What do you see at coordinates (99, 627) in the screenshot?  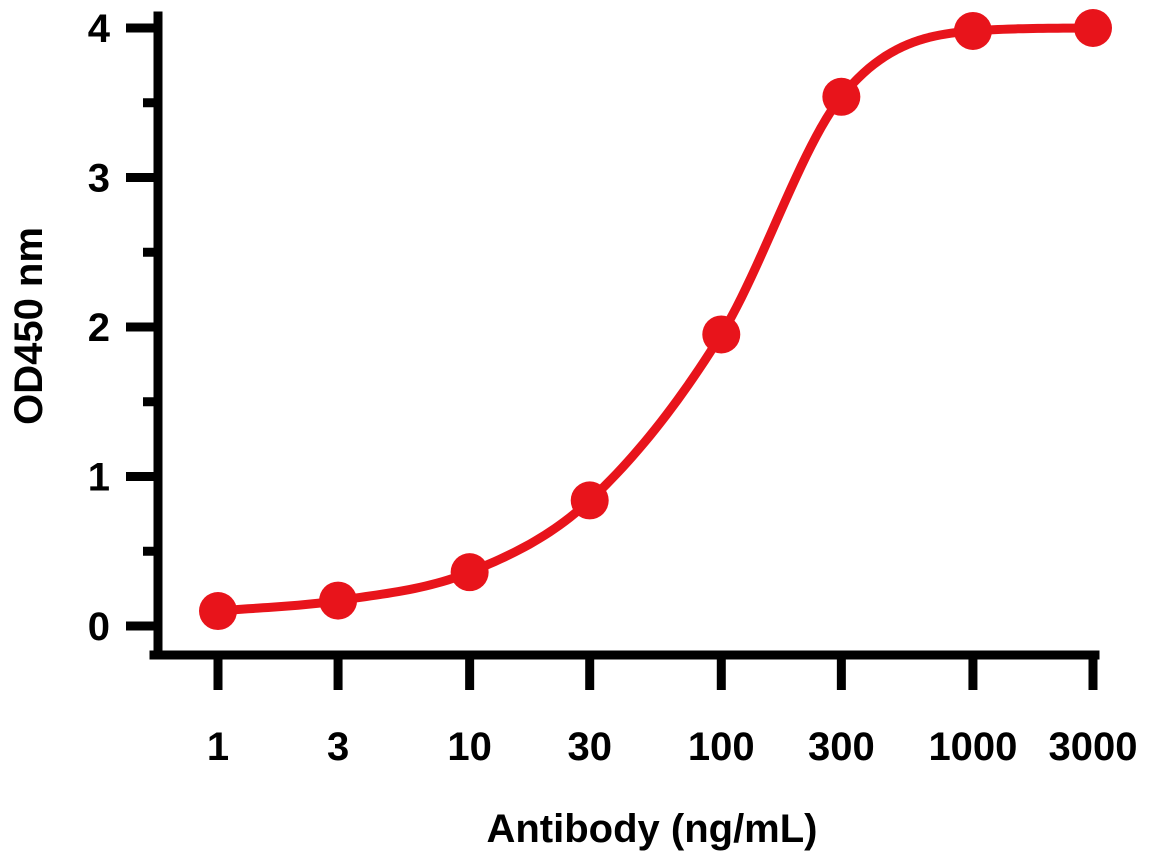 I see `y-tick-label: 0` at bounding box center [99, 627].